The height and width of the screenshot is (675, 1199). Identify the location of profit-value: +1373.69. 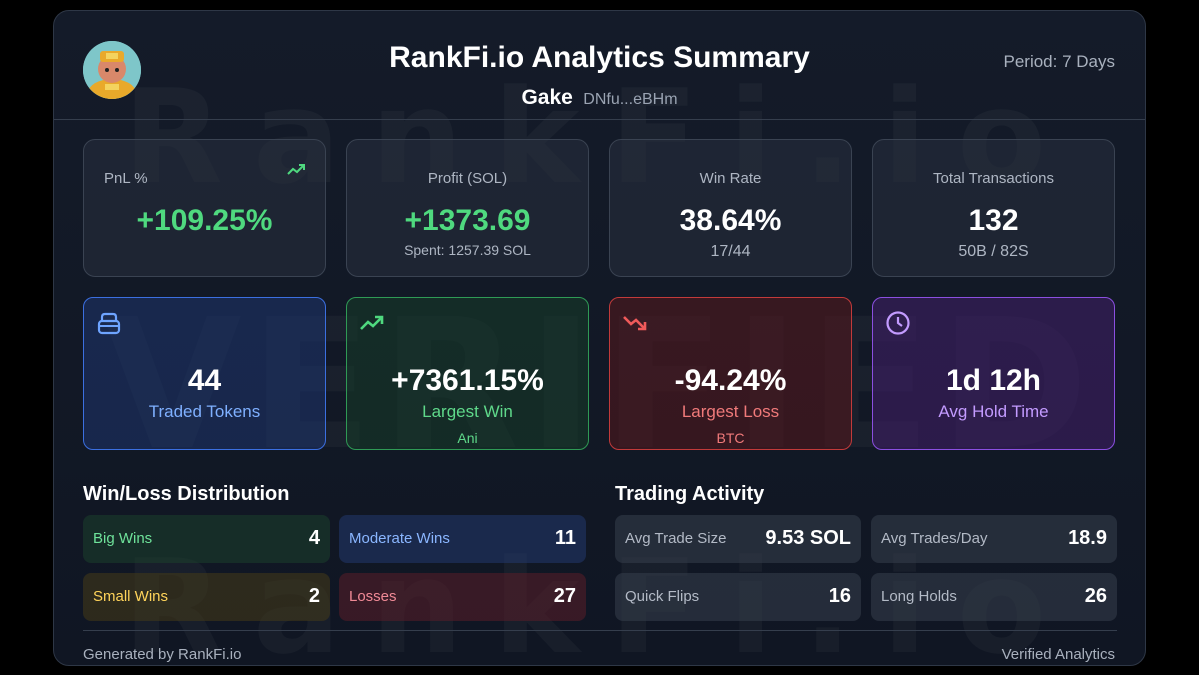
(467, 220).